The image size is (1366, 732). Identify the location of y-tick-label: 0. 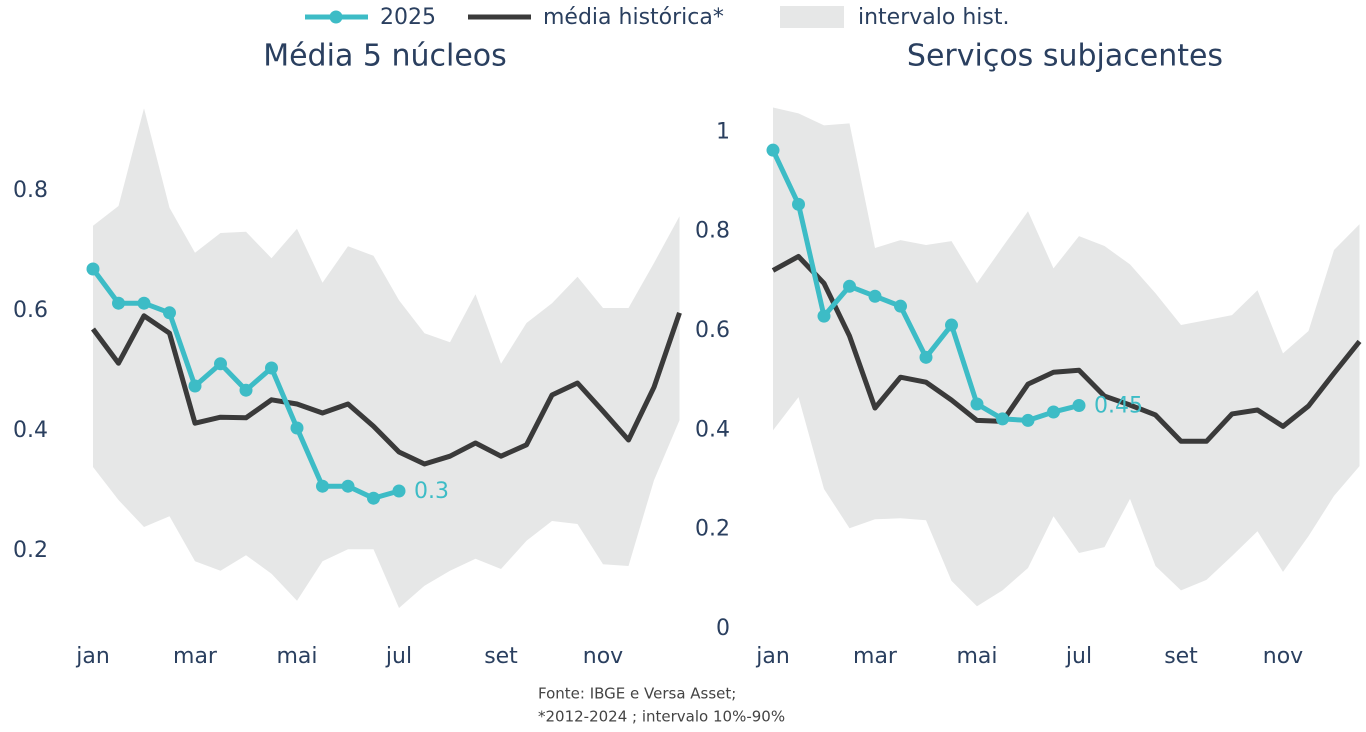
(723, 628).